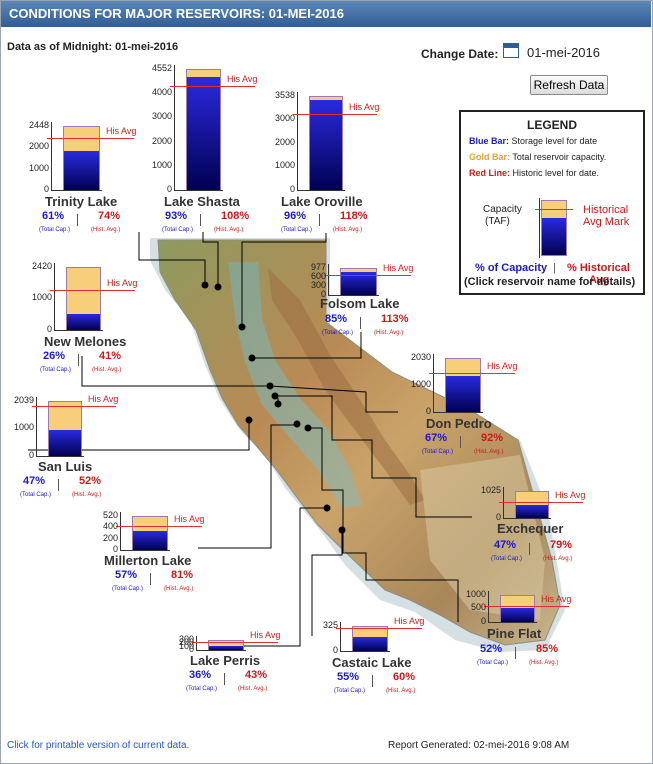 The image size is (653, 764). What do you see at coordinates (109, 216) in the screenshot?
I see `pct-historical-avg: 74%` at bounding box center [109, 216].